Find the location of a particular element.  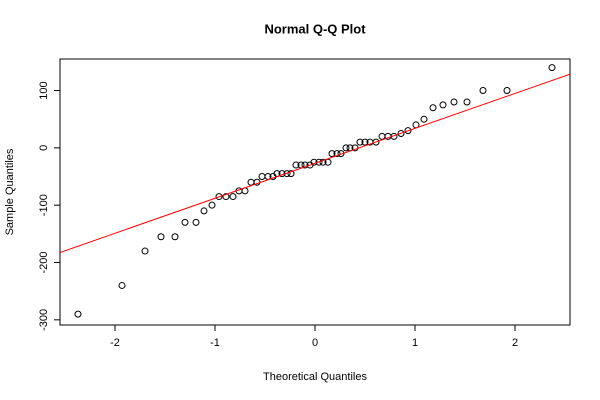

y-tick-label: -300 is located at coordinates (44, 320).